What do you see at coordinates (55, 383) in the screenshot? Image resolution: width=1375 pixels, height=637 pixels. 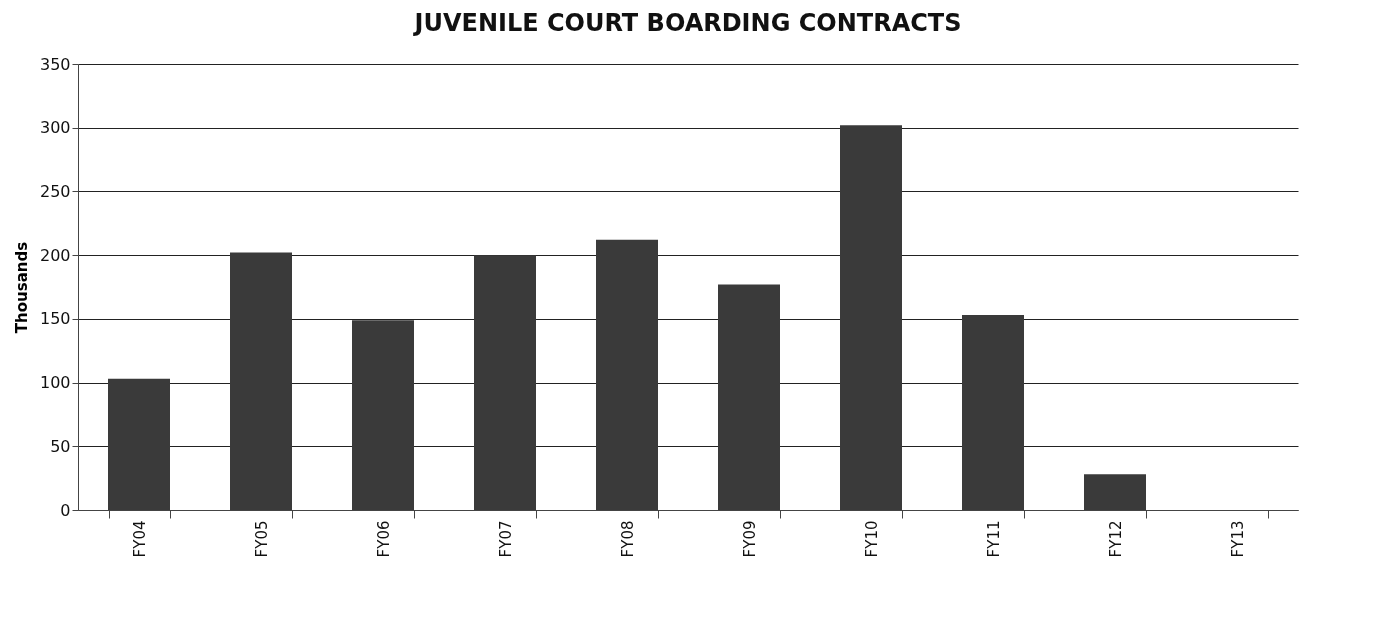 I see `y-tick-label: 100` at bounding box center [55, 383].